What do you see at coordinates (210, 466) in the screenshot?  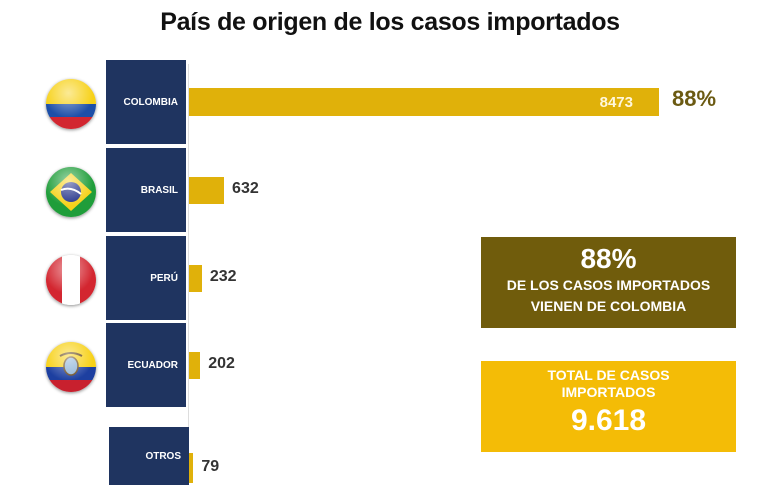 I see `value-label: 79` at bounding box center [210, 466].